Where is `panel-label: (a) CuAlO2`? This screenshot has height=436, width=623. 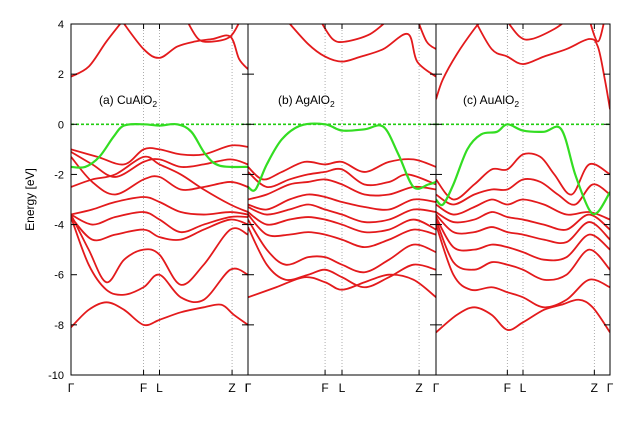 panel-label: (a) CuAlO2 is located at coordinates (128, 101).